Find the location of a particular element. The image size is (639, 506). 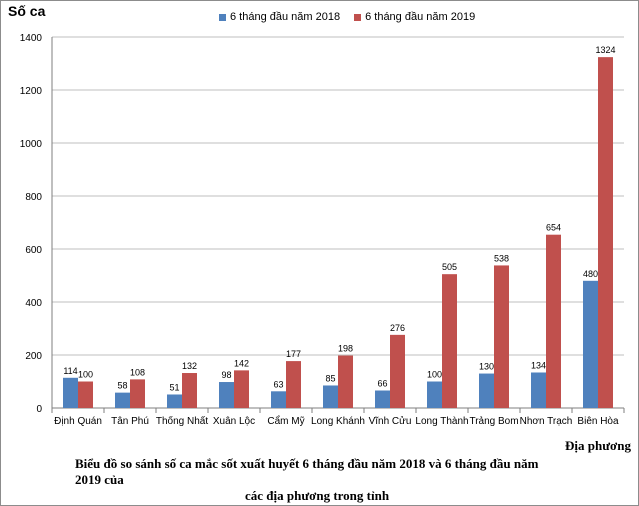

data-label: 1324 is located at coordinates (605, 50).